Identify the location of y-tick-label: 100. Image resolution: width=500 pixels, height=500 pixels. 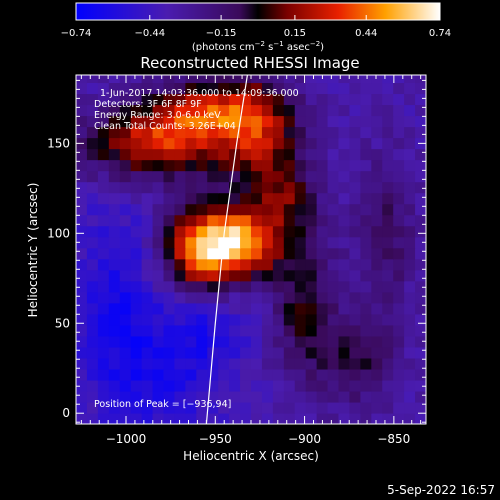
(58, 233).